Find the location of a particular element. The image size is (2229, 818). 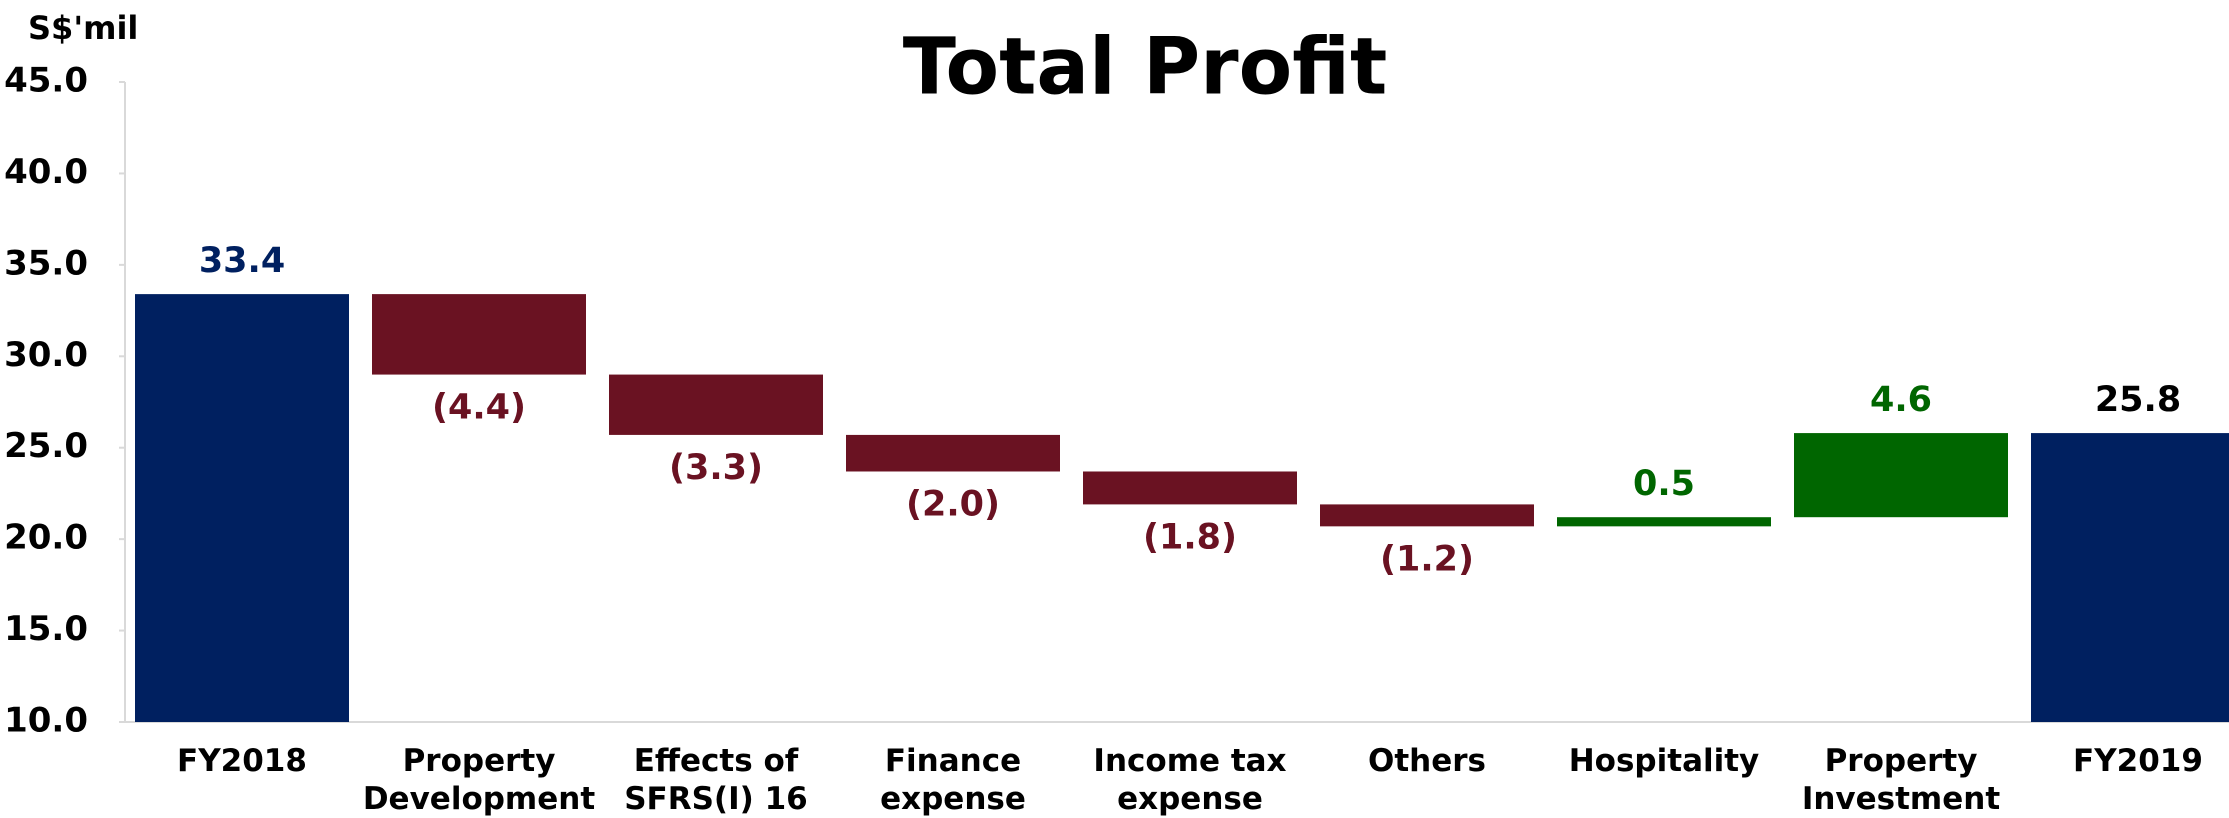

data-label: 25.8 is located at coordinates (2138, 400).